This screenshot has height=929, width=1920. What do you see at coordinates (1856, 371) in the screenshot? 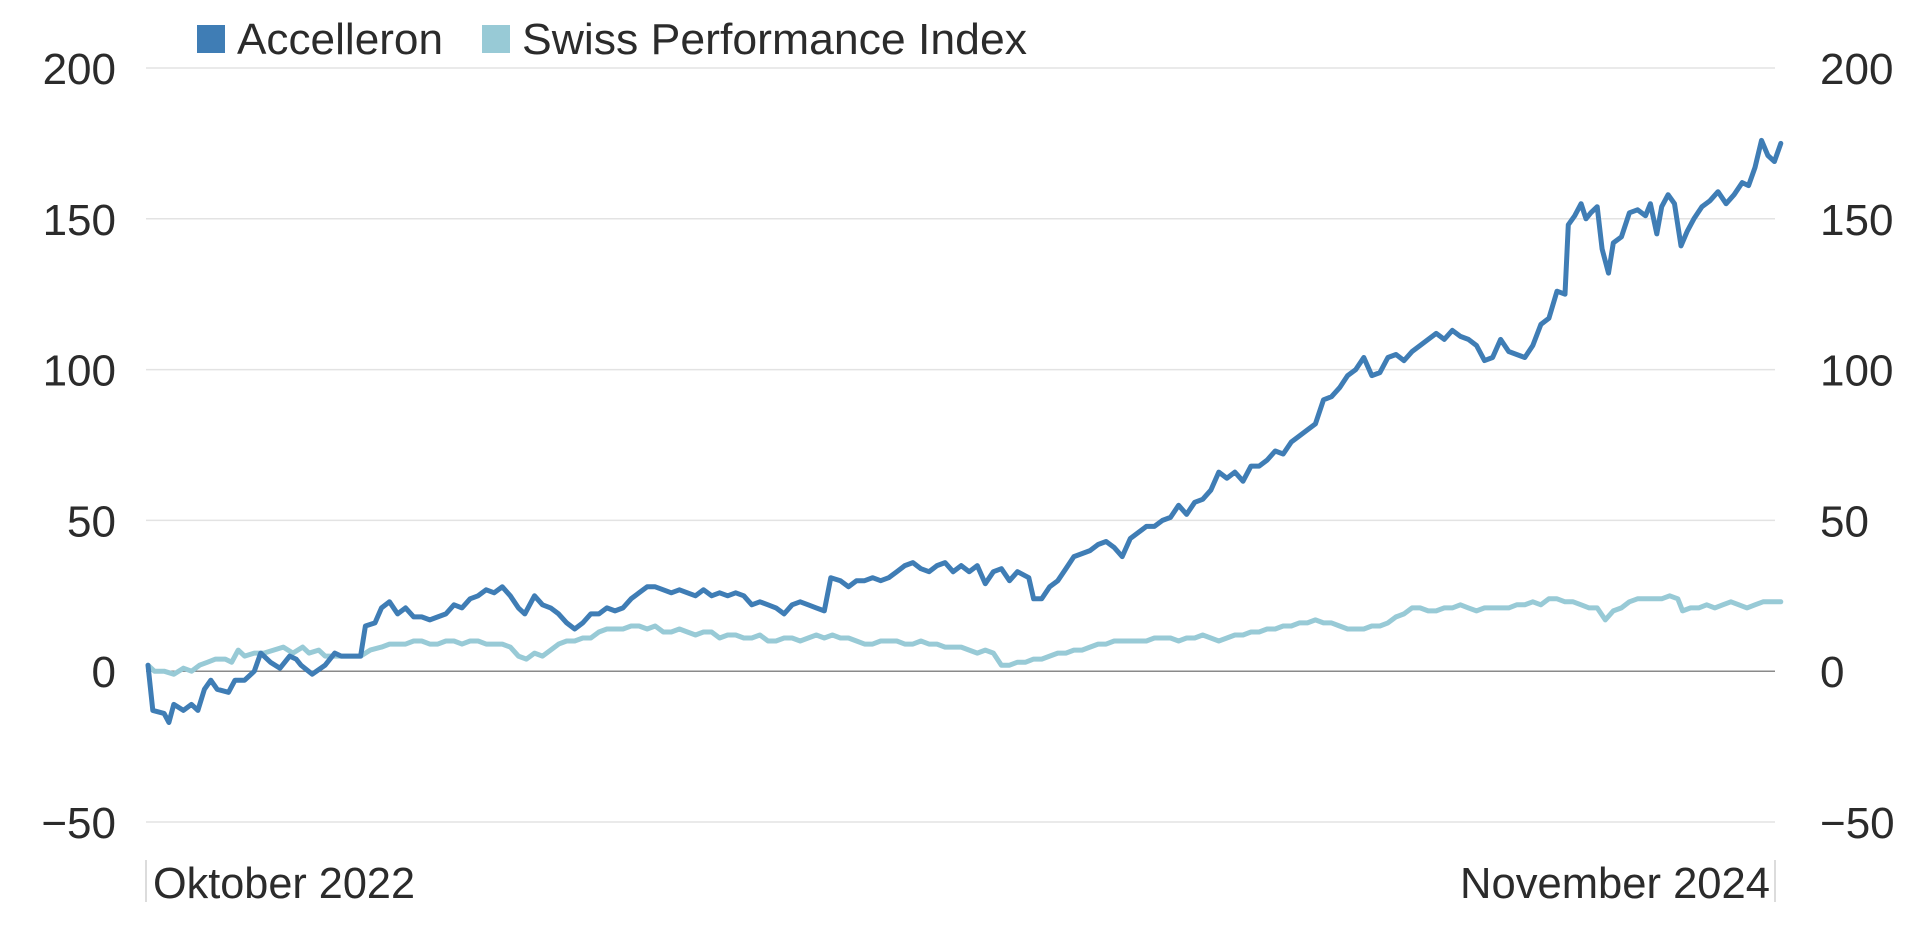
I see `y-tick-label-right: 100` at bounding box center [1856, 371].